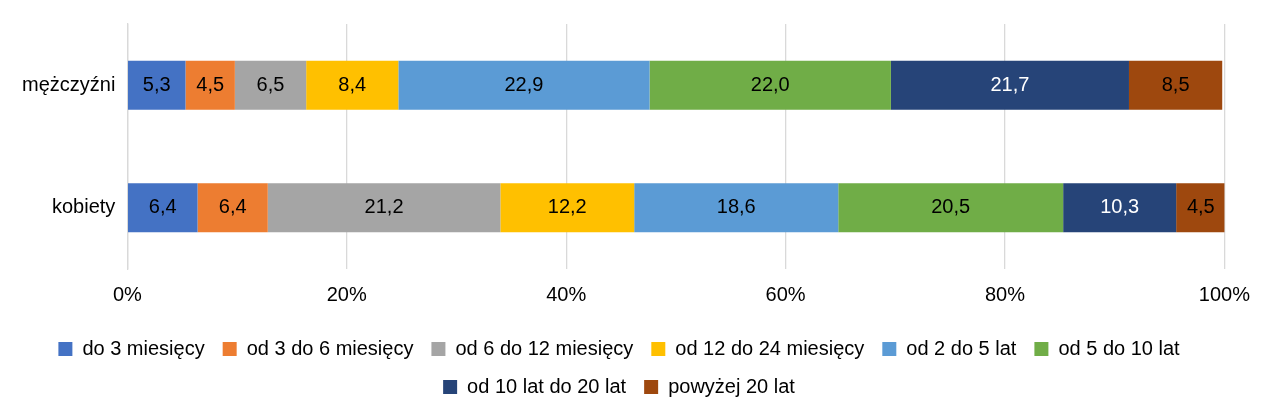  Describe the element at coordinates (330, 347) in the screenshot. I see `legend-label: od 3 do 6 miesięcy` at that location.